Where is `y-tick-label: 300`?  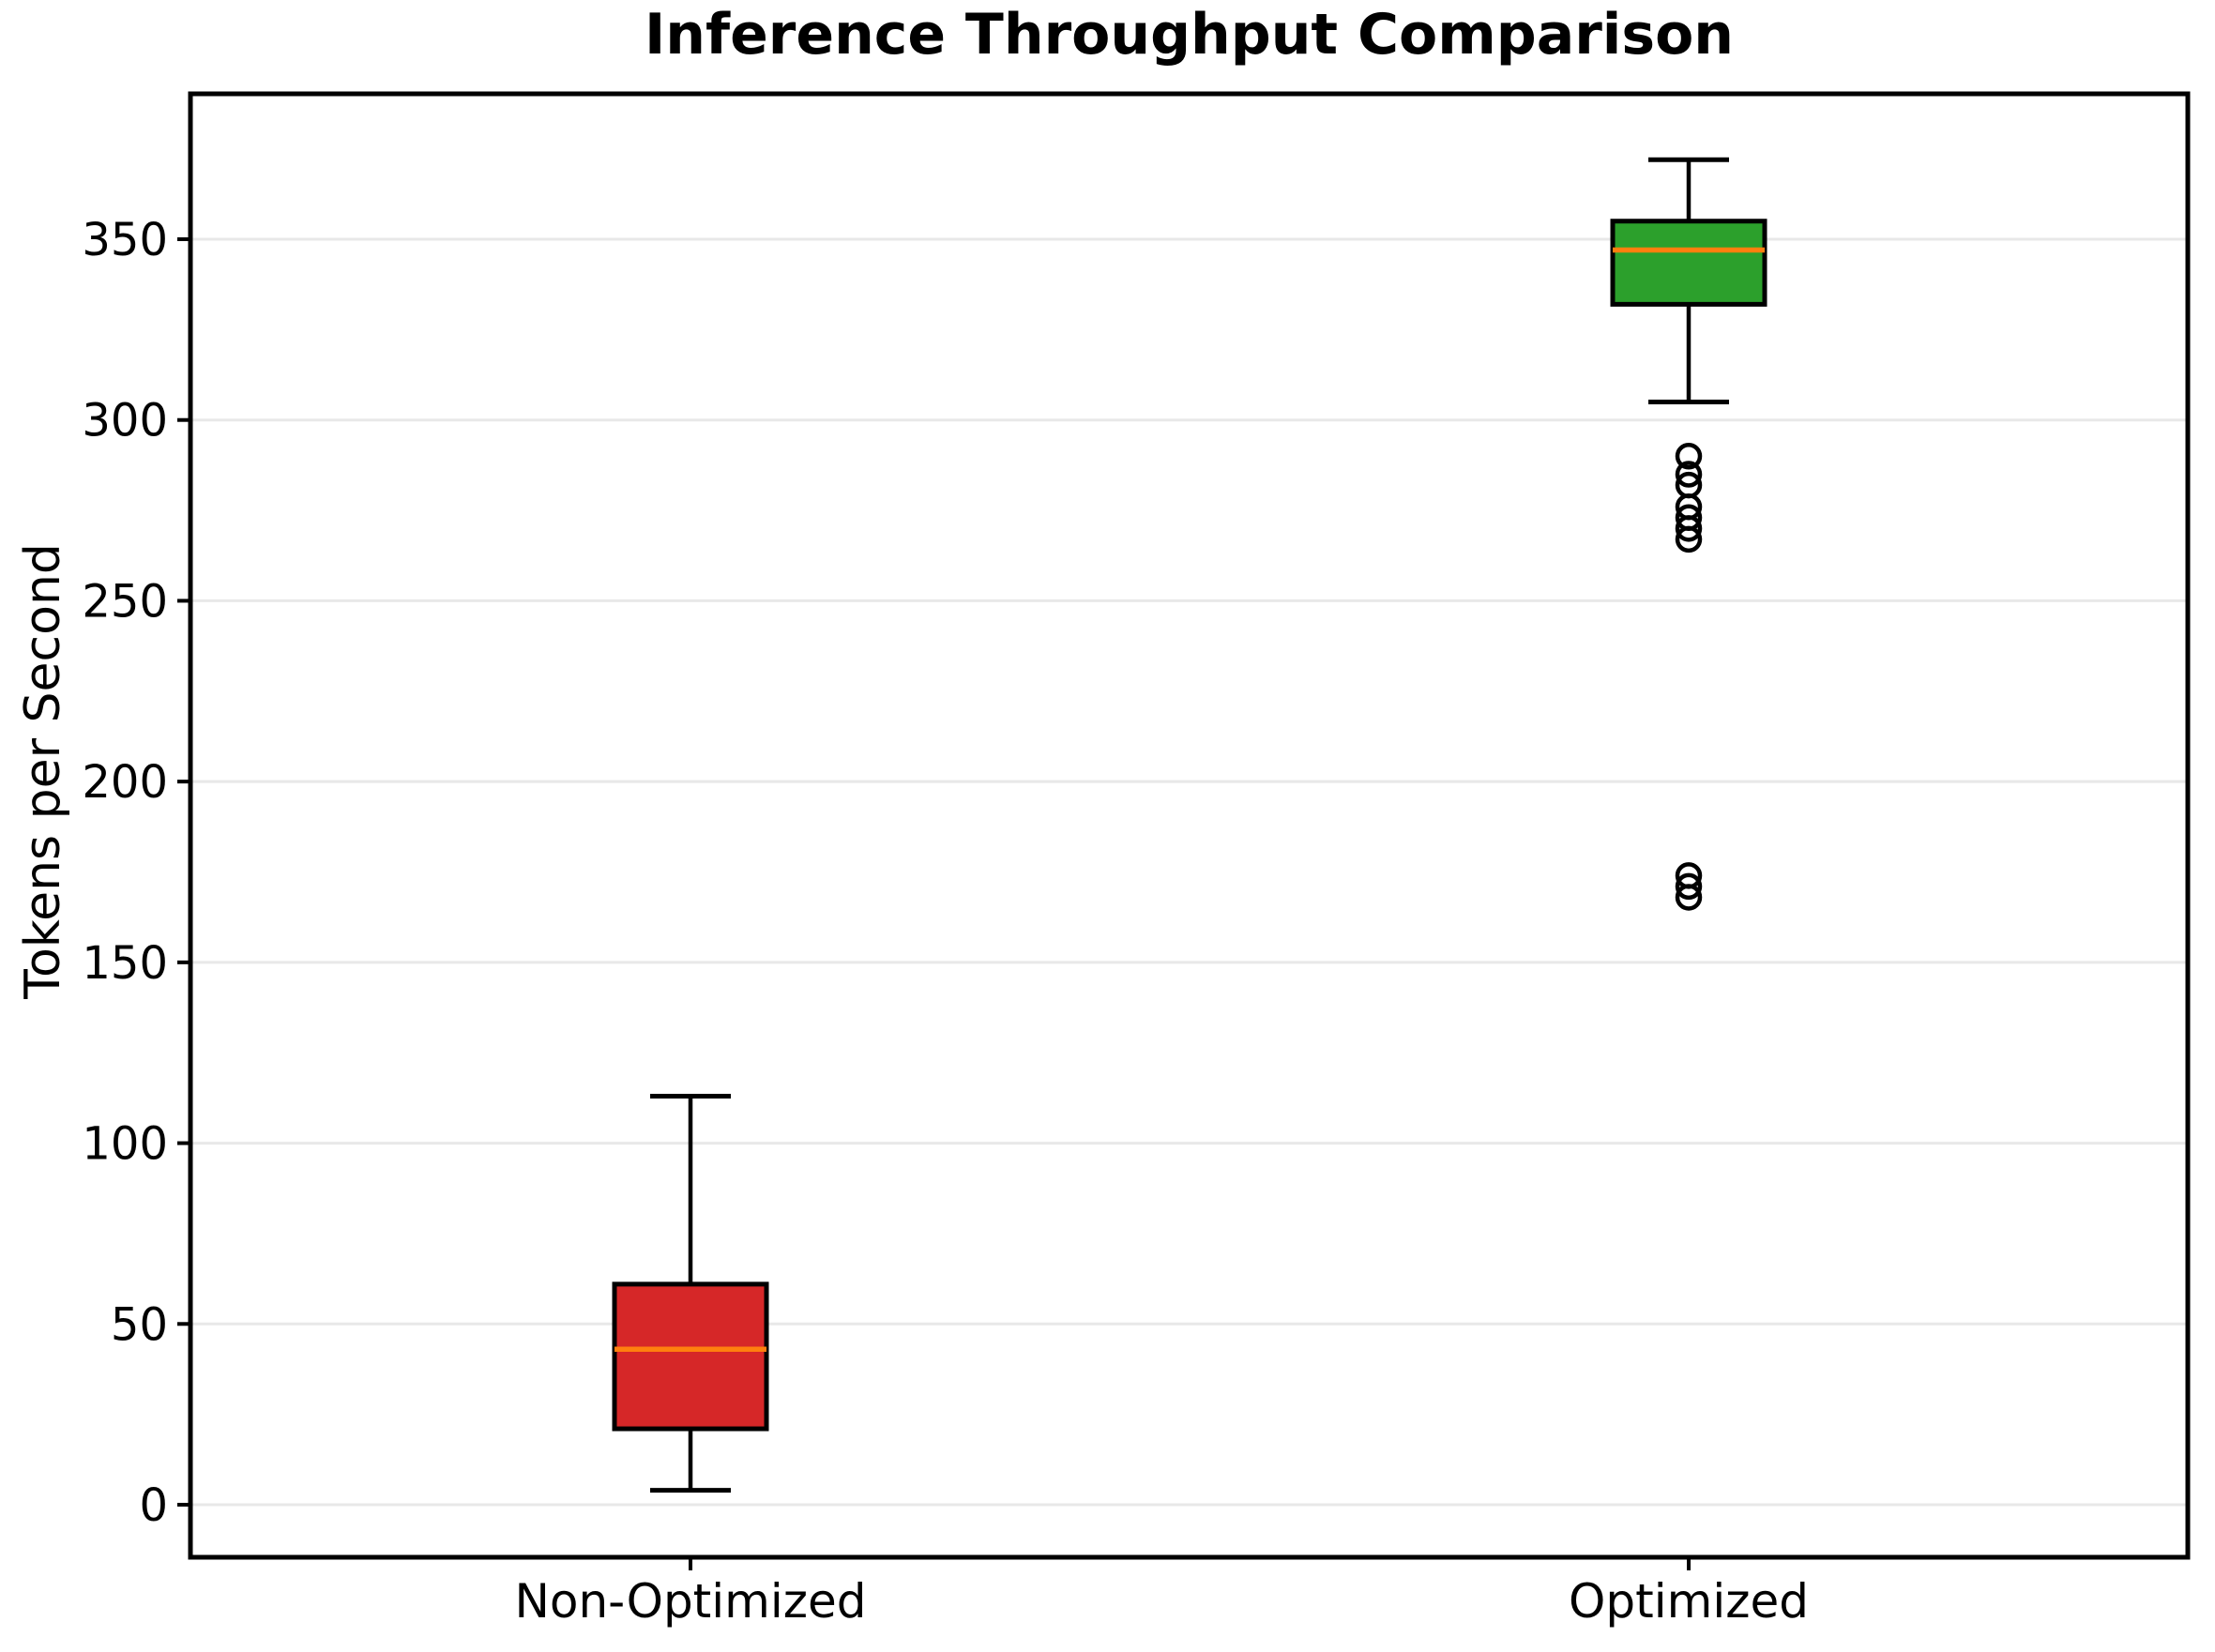
y-tick-label: 300 is located at coordinates (125, 421).